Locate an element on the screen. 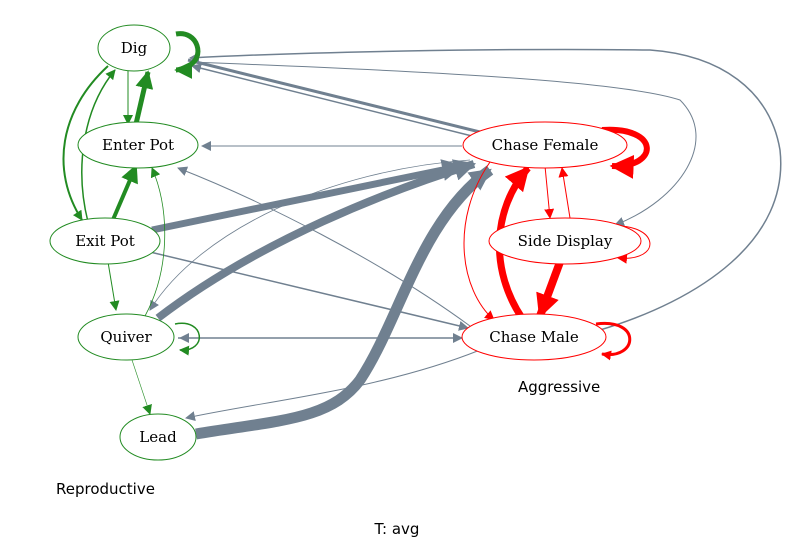 The image size is (795, 551). group-label-reproductive: Reproductive is located at coordinates (105, 489).